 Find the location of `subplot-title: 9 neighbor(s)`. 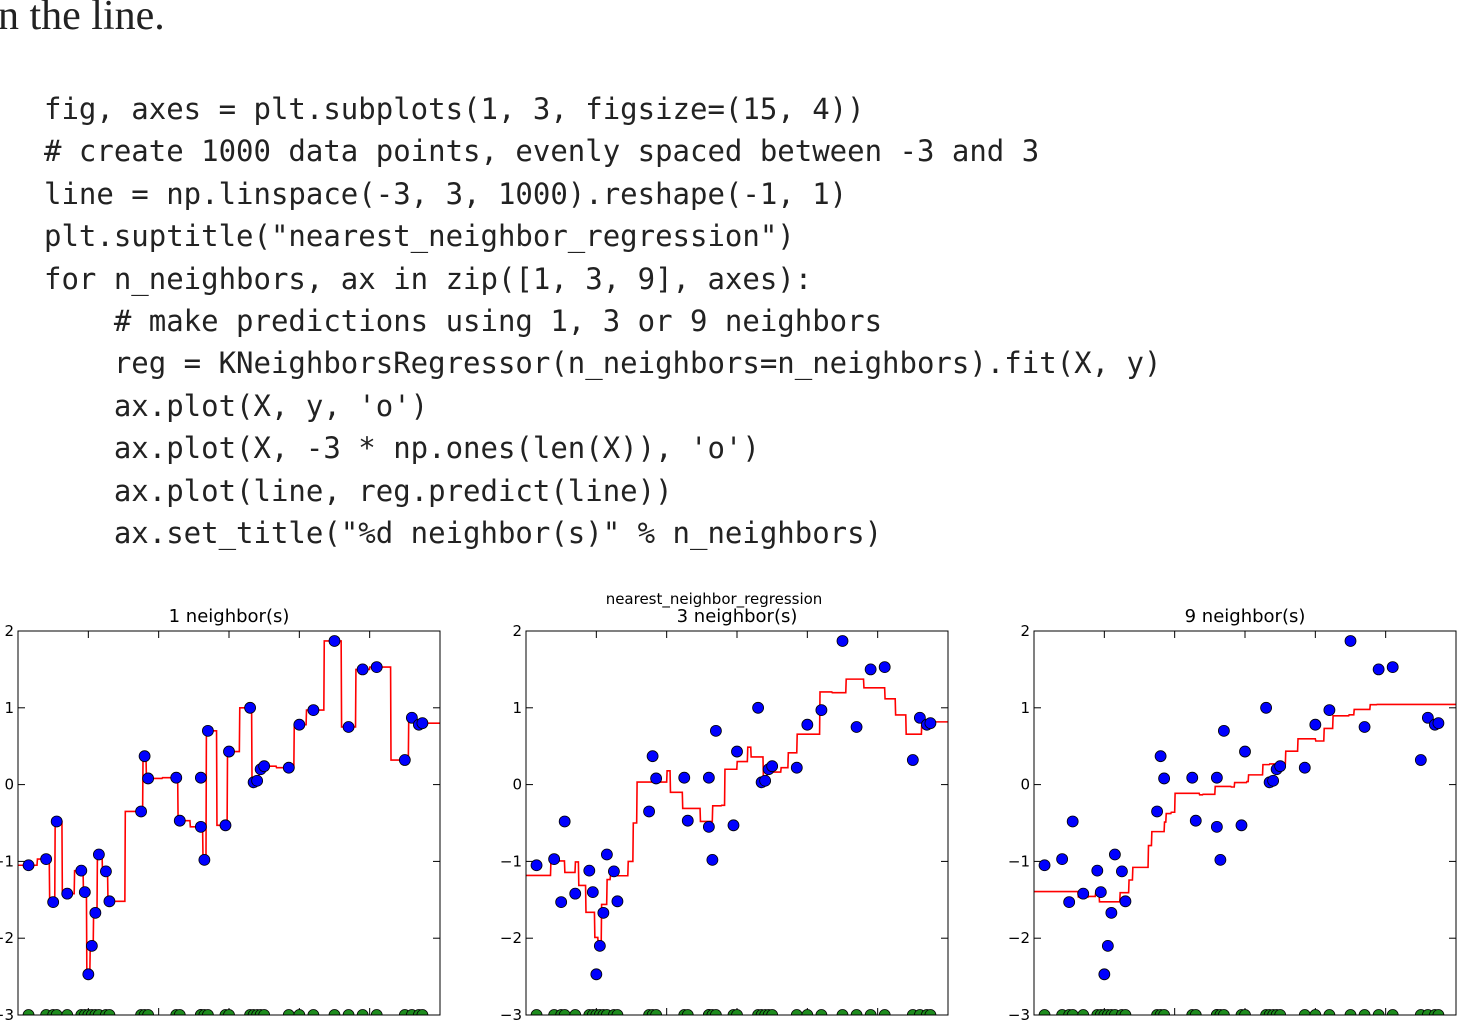

subplot-title: 9 neighbor(s) is located at coordinates (1245, 616).